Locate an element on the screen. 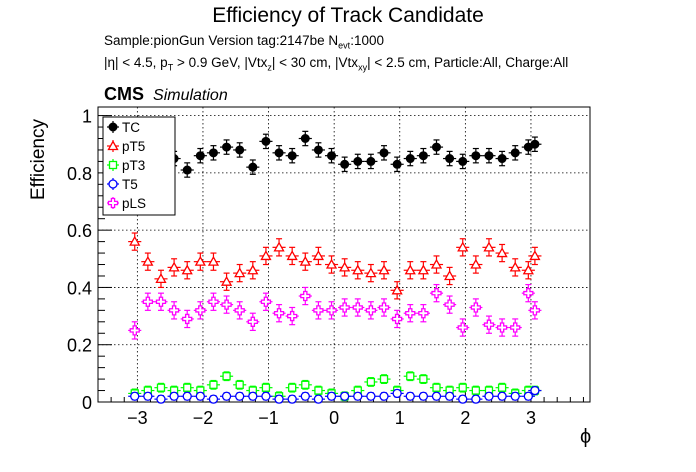 Image resolution: width=696 pixels, height=472 pixels. cuts-subscript: xy is located at coordinates (363, 67).